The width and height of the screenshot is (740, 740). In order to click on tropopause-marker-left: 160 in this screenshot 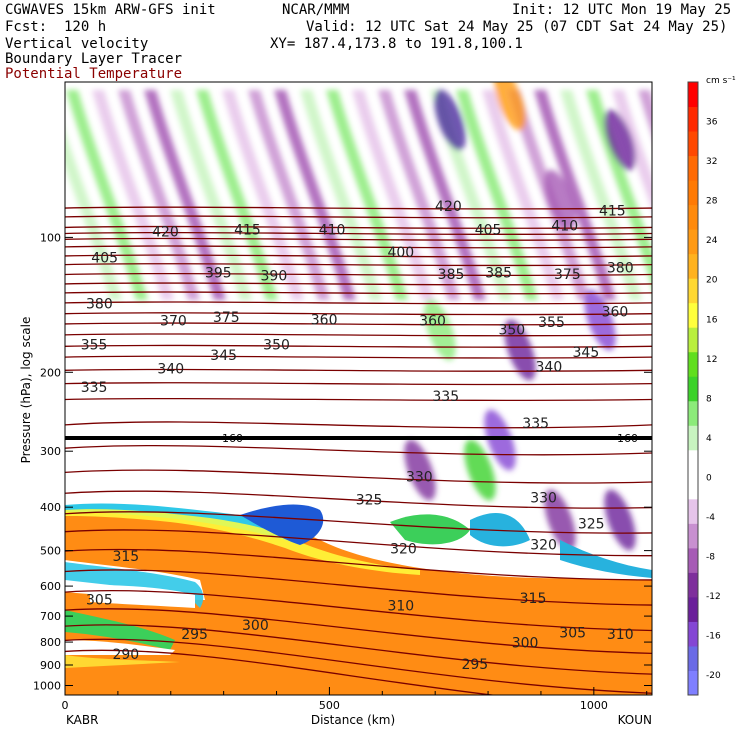, I will do `click(232, 438)`.